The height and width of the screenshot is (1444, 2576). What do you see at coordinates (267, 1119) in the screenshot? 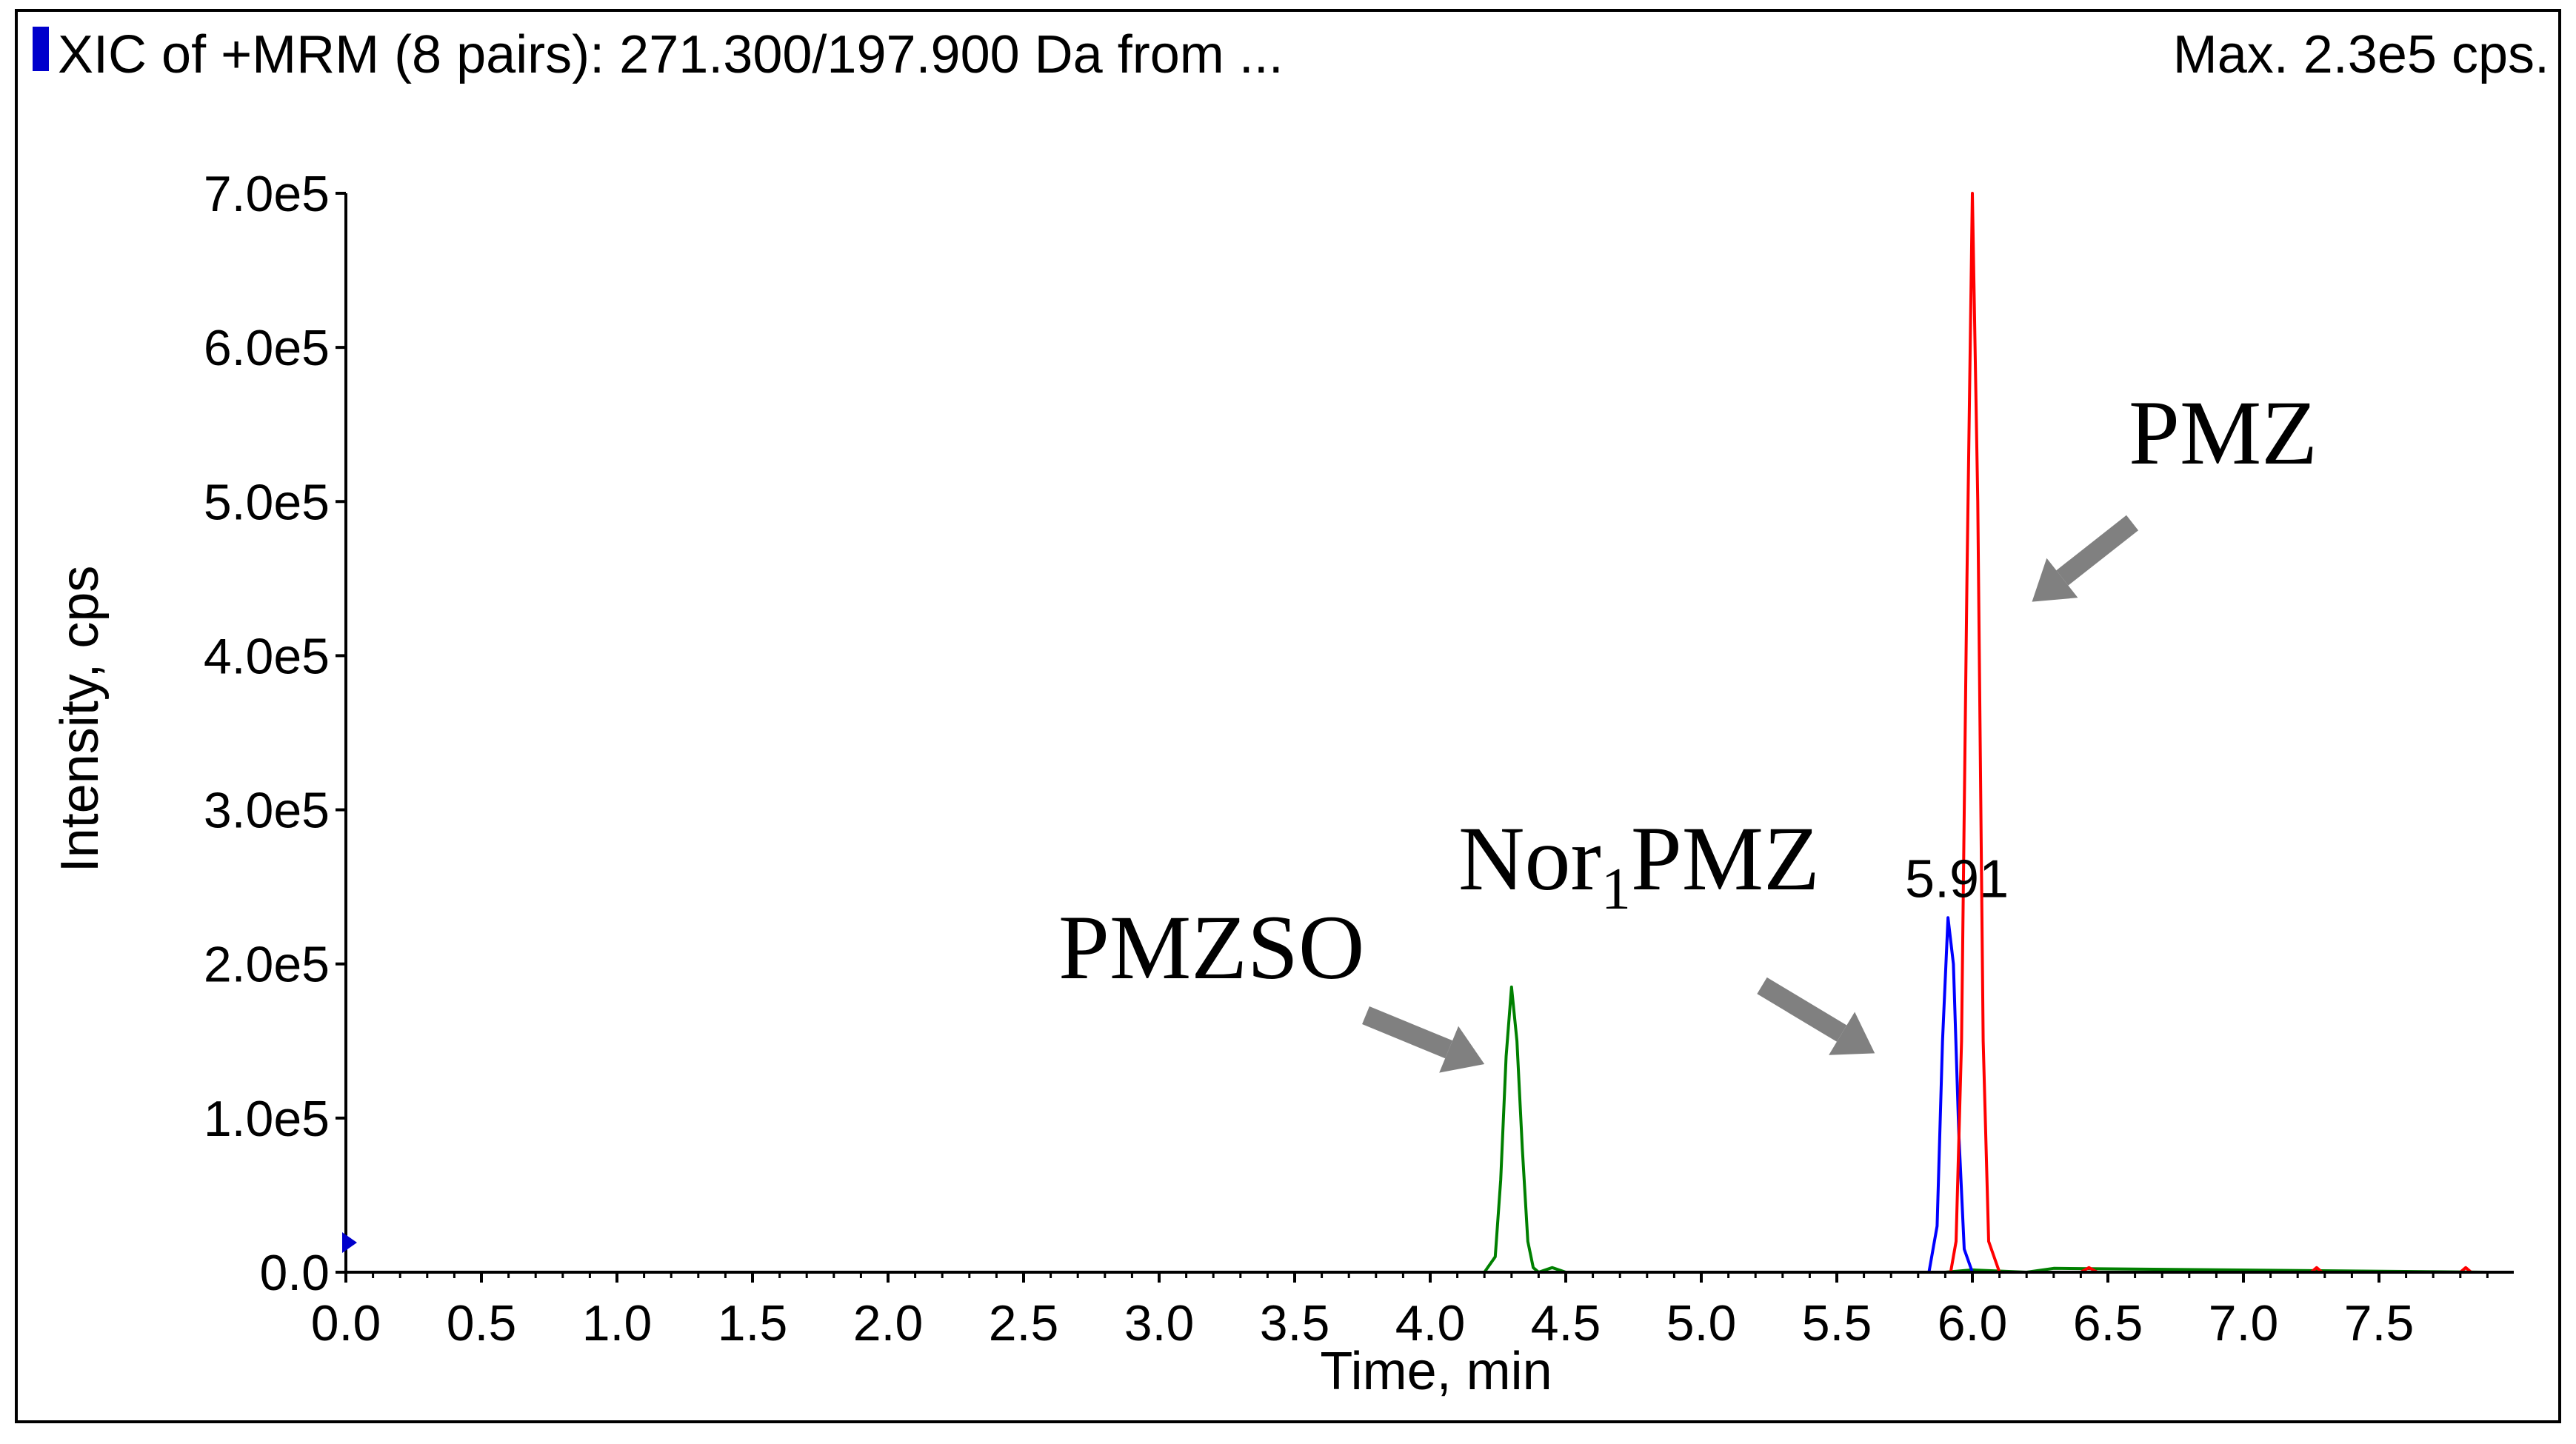
I see `y-tick-label: 1.0e5` at bounding box center [267, 1119].